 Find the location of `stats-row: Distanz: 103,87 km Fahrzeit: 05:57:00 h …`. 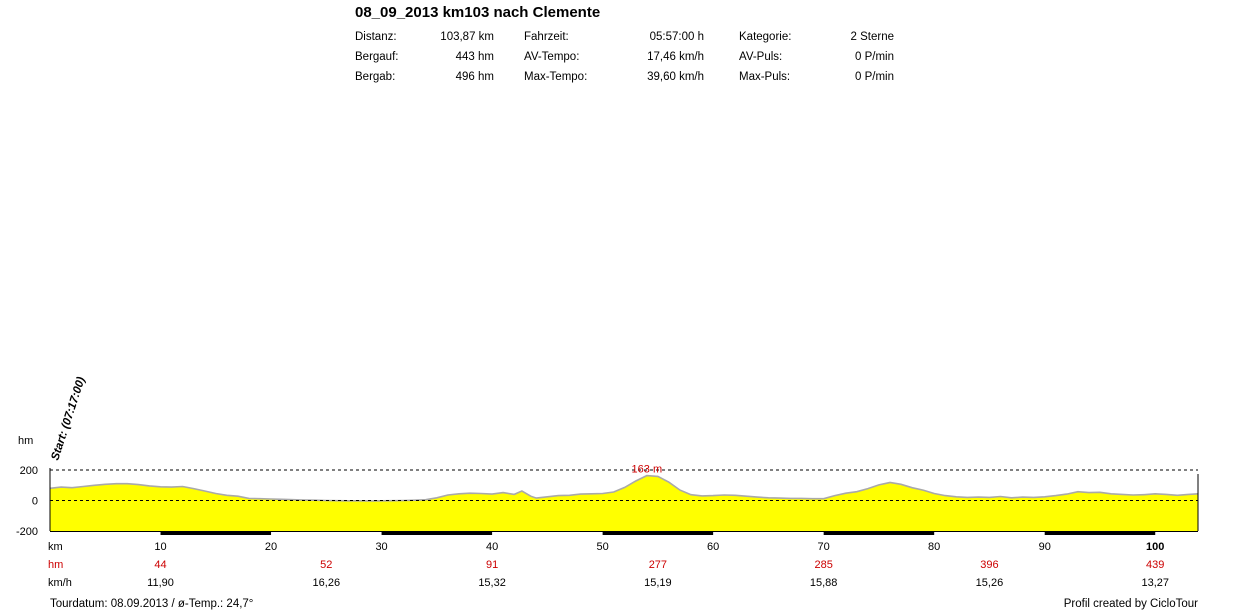

stats-row: Distanz: 103,87 km Fahrzeit: 05:57:00 h … is located at coordinates (635, 39).